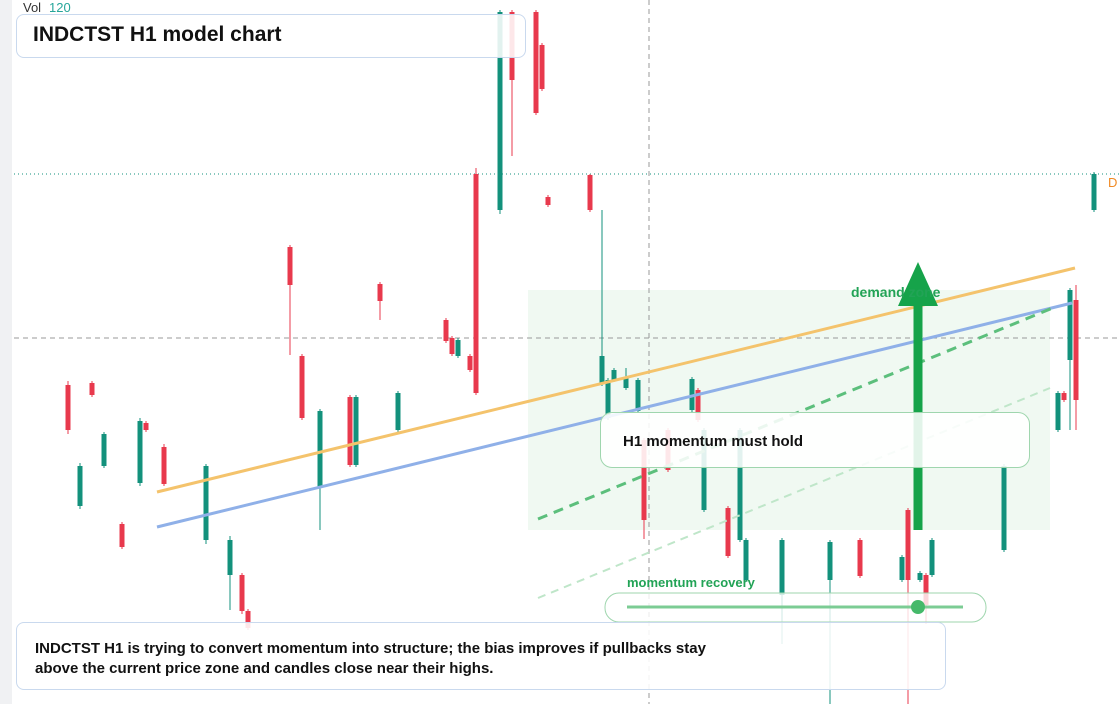 The width and height of the screenshot is (1120, 704). I want to click on callout: H1 momentum must hold, so click(815, 440).